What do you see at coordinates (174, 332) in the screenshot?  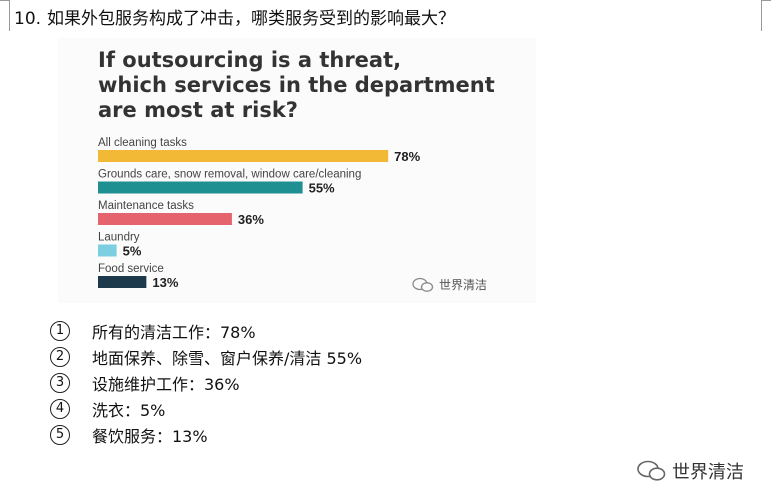 I see `option-text: 所有的清洁工作：78%` at bounding box center [174, 332].